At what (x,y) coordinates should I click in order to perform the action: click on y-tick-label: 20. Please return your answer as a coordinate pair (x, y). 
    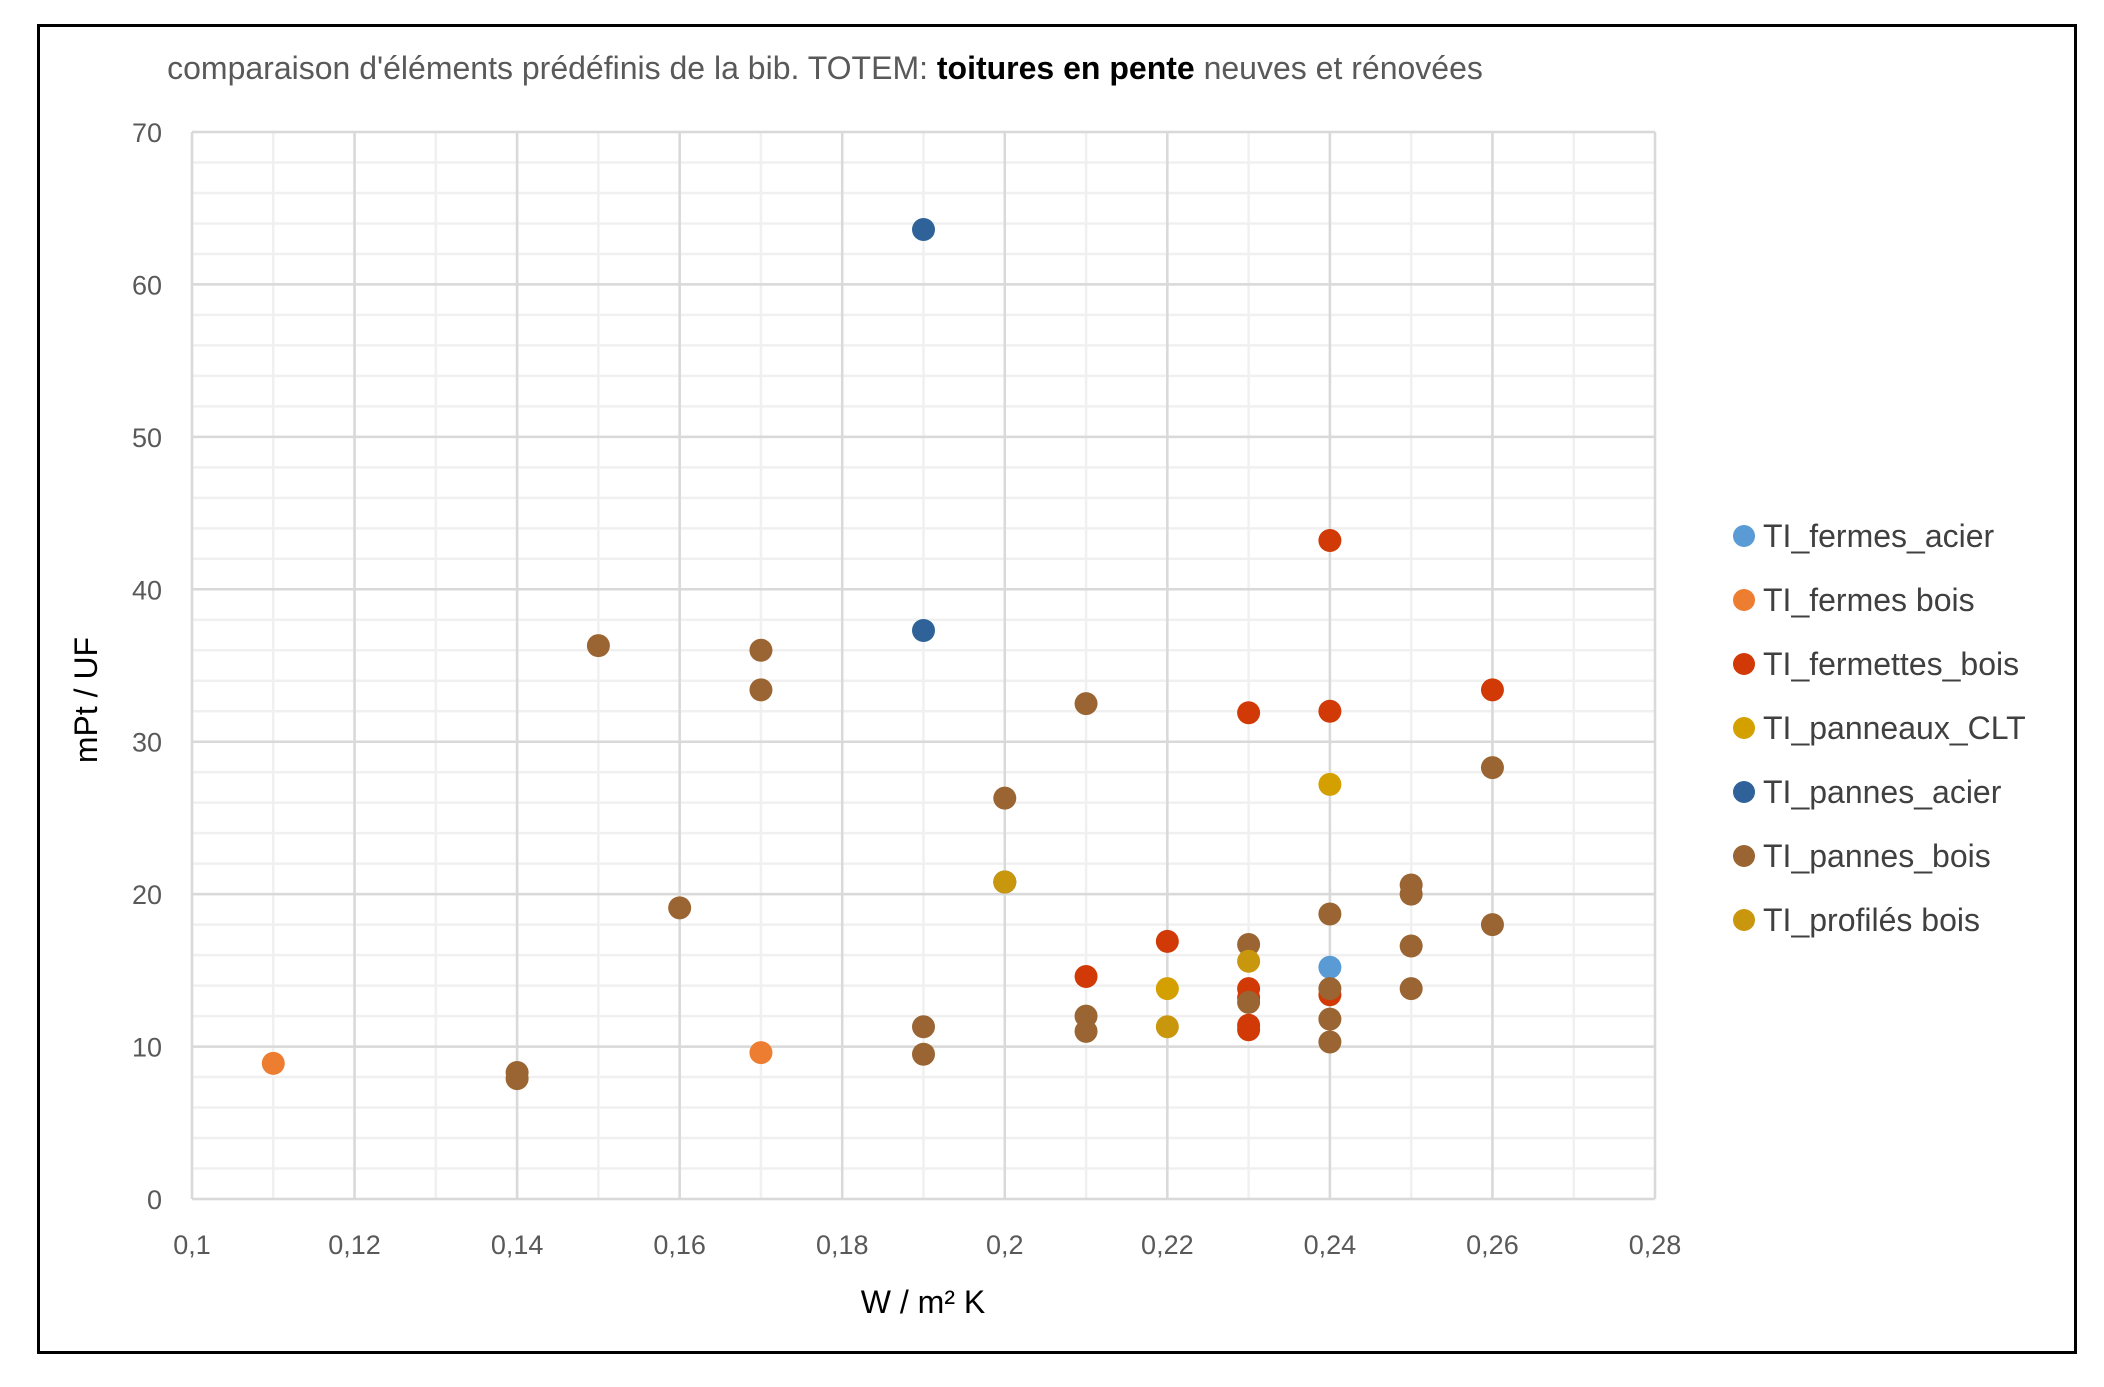
    Looking at the image, I should click on (147, 895).